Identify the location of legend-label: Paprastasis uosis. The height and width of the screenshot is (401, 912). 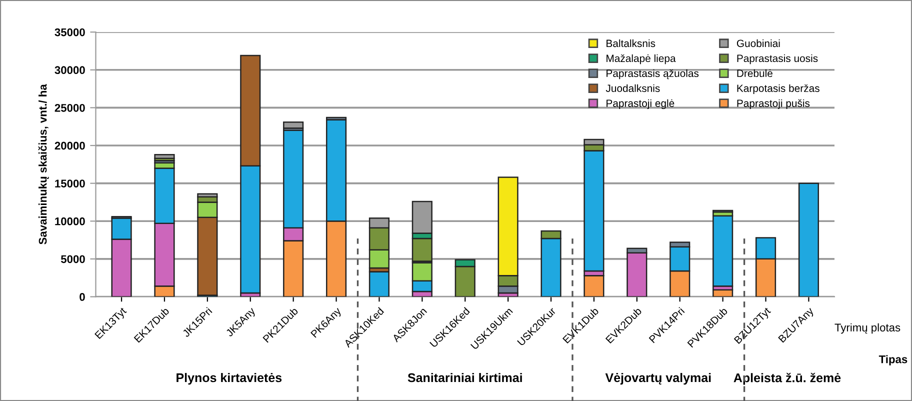
(777, 59).